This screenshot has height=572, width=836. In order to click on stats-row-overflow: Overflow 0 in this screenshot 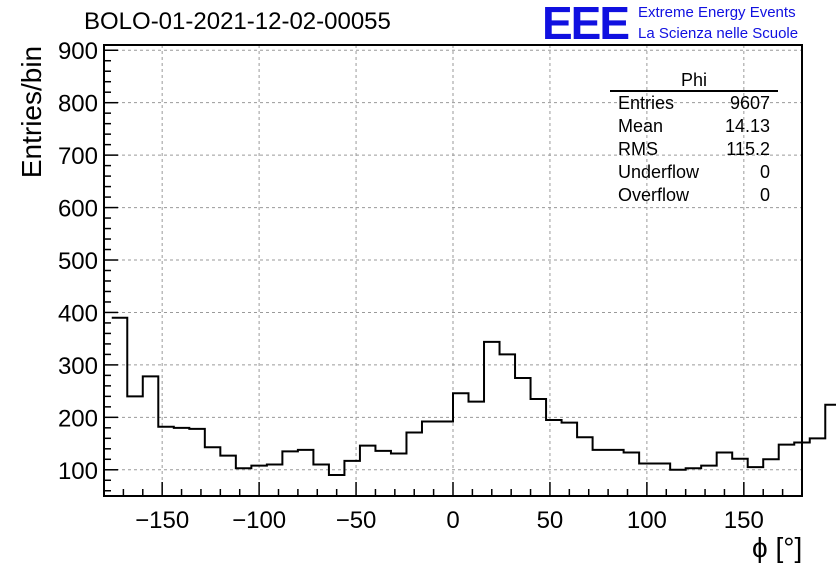, I will do `click(694, 195)`.